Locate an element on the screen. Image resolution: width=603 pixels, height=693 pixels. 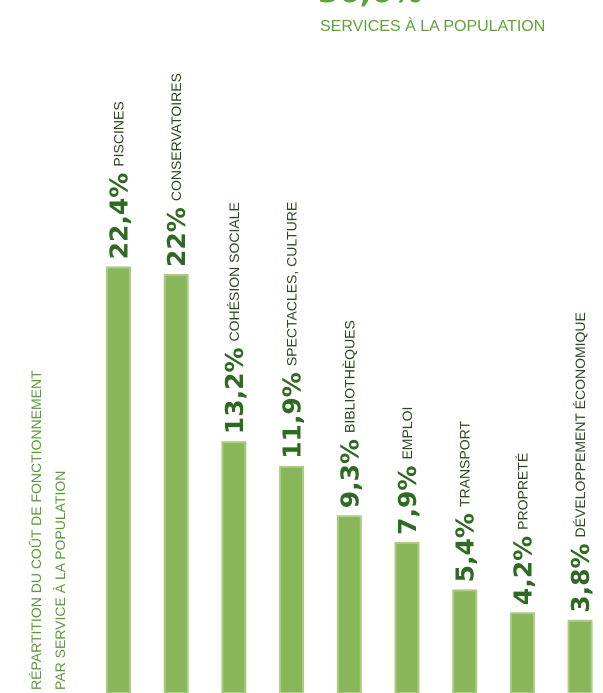
category-label: TRANSPORT is located at coordinates (465, 464).